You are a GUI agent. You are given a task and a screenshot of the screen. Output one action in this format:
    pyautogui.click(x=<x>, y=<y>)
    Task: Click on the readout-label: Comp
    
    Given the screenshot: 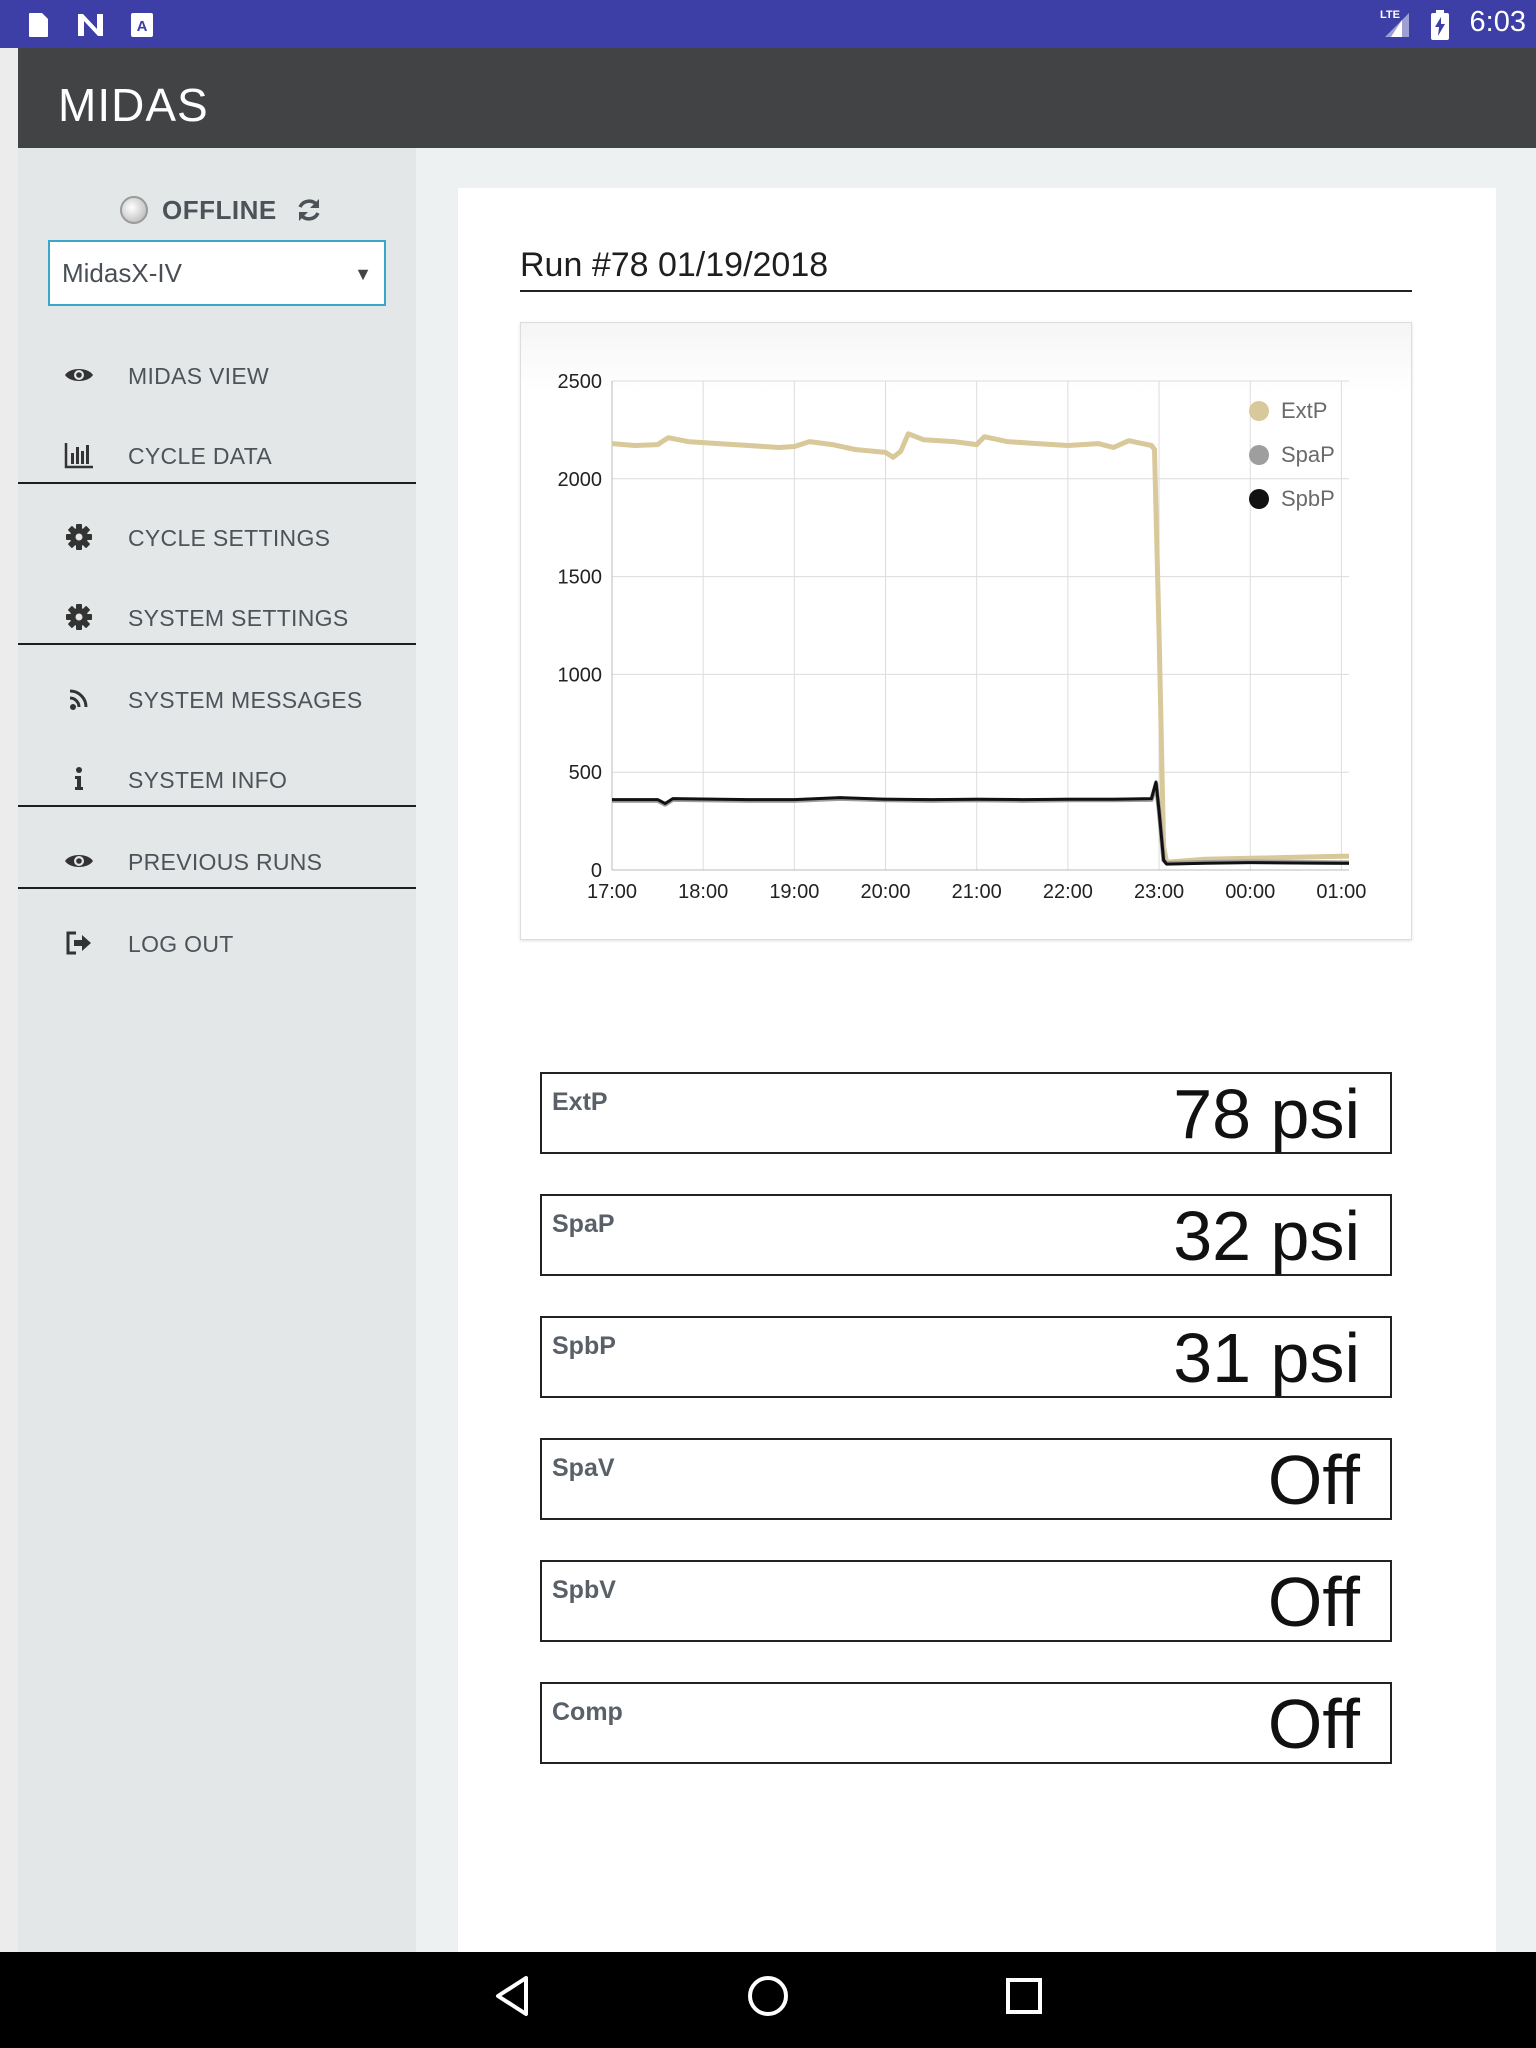 What is the action you would take?
    pyautogui.click(x=587, y=1712)
    